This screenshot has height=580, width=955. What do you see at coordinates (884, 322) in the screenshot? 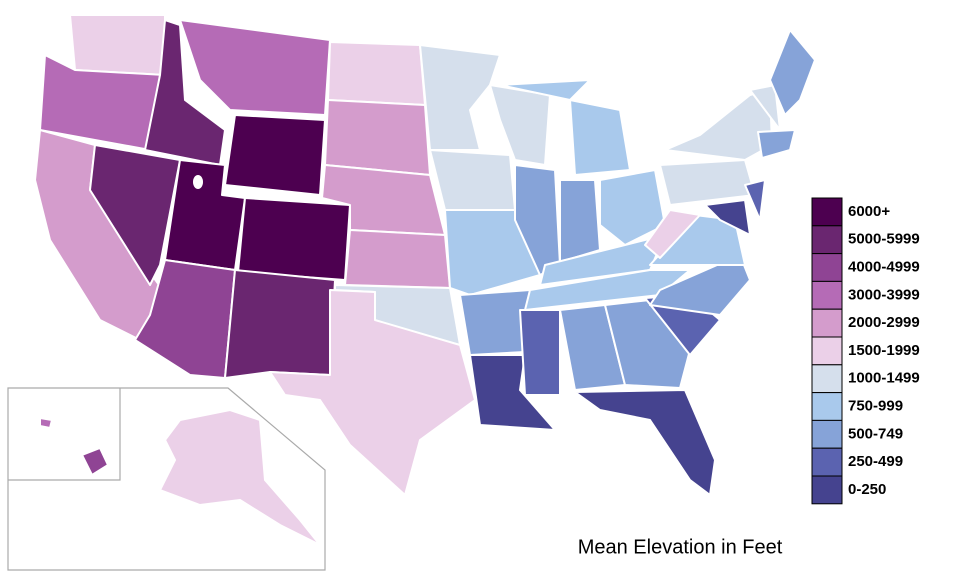
I see `legend-label: 2000-2999` at bounding box center [884, 322].